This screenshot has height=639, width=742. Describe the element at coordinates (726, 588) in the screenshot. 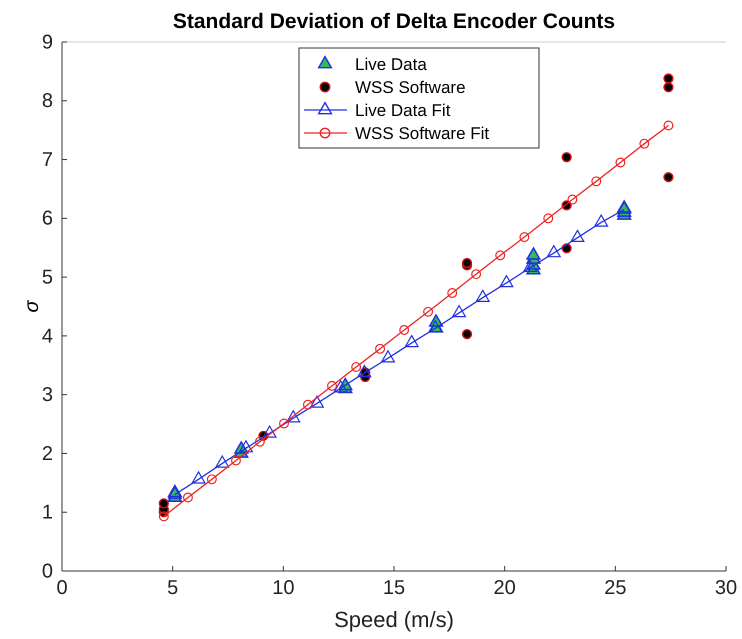

I see `x-tick-label: 30` at that location.